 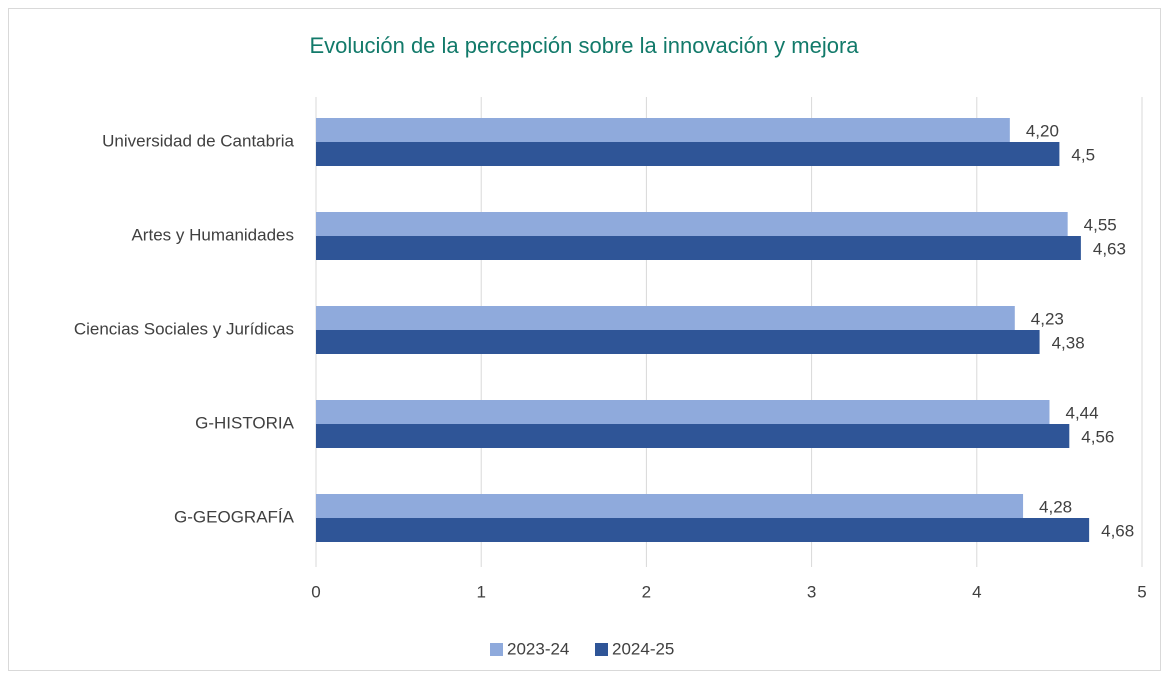 I want to click on x-tick-label: 1, so click(x=480, y=591).